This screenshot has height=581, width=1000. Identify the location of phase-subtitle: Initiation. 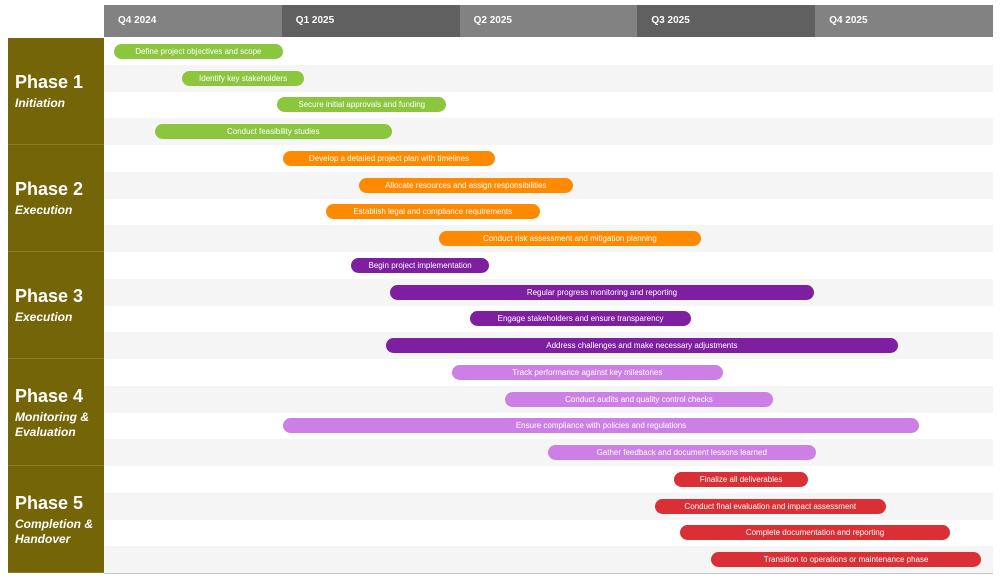
(40, 103).